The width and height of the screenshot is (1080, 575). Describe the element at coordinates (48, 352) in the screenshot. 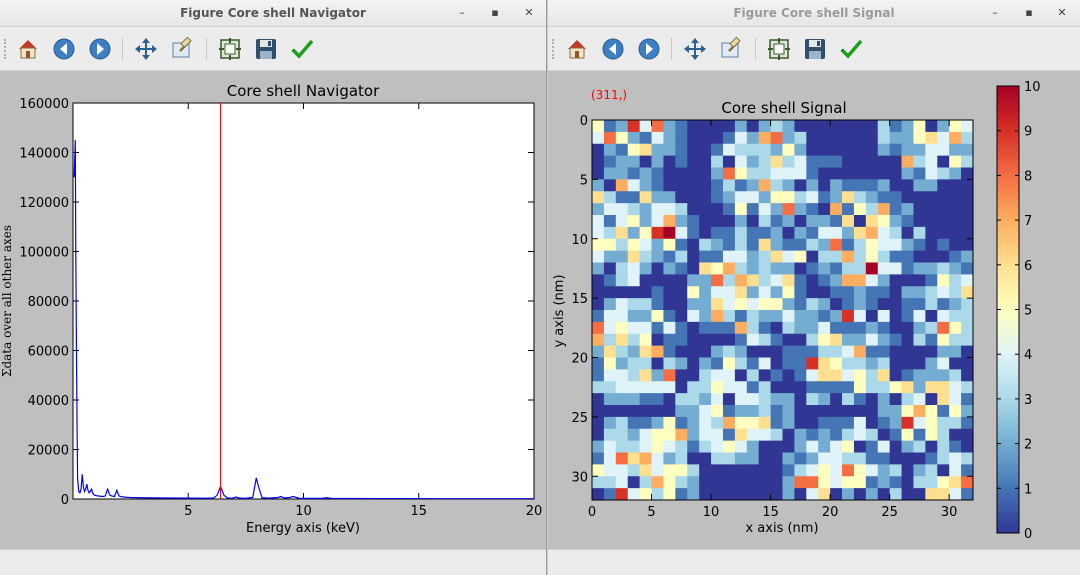

I see `y-tick-label: 60000` at that location.